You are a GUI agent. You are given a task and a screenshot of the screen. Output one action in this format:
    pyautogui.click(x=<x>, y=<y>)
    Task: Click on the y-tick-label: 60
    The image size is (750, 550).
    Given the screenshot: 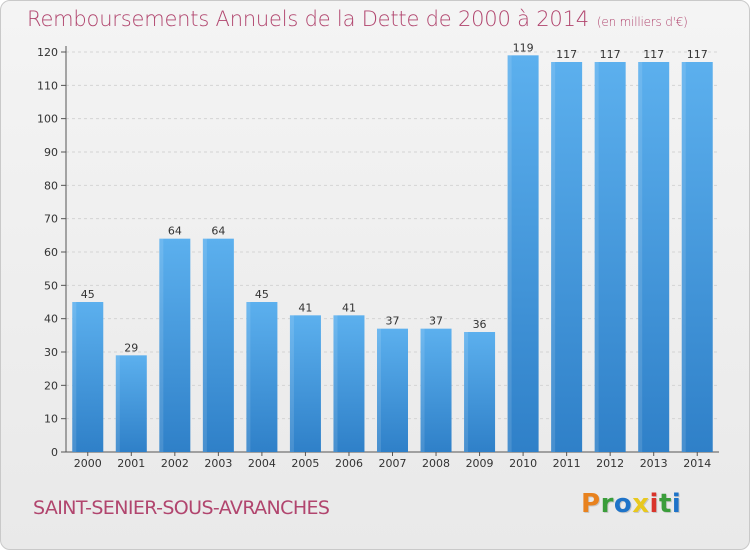 What is the action you would take?
    pyautogui.click(x=51, y=252)
    